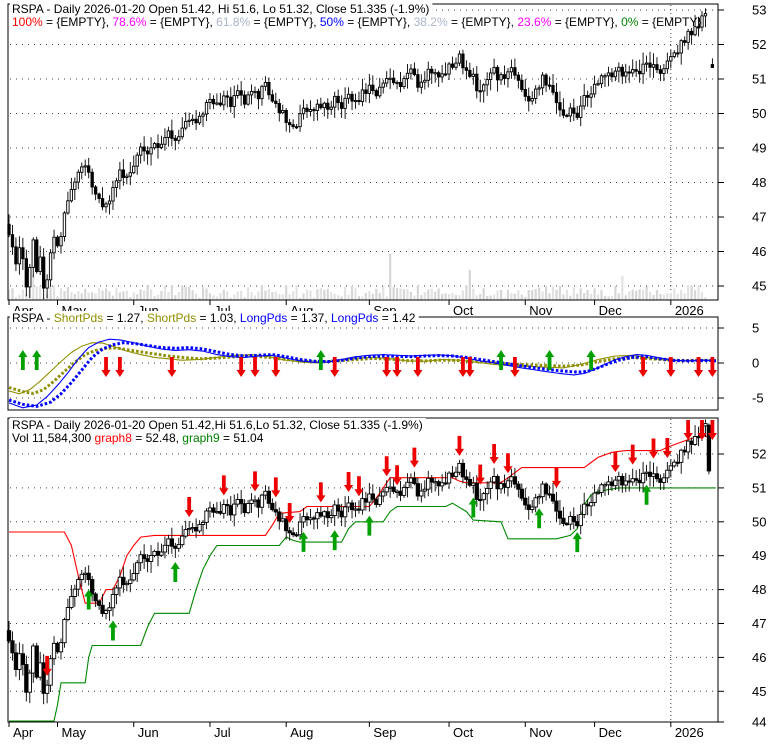 The width and height of the screenshot is (780, 745). Describe the element at coordinates (285, 22) in the screenshot. I see `legend-token: = {EMPTY},` at that location.